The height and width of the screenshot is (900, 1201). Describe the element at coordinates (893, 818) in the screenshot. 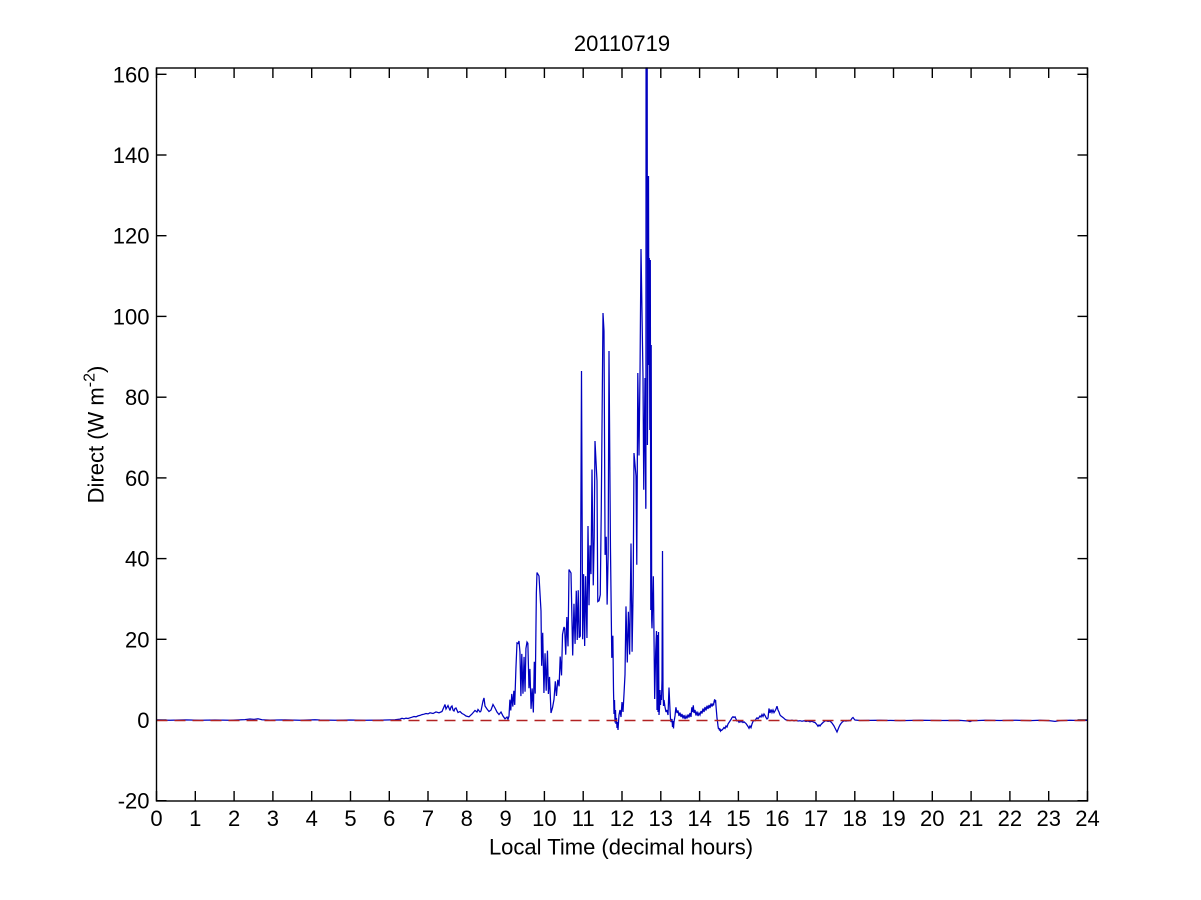

I see `svg-text: 19` at that location.